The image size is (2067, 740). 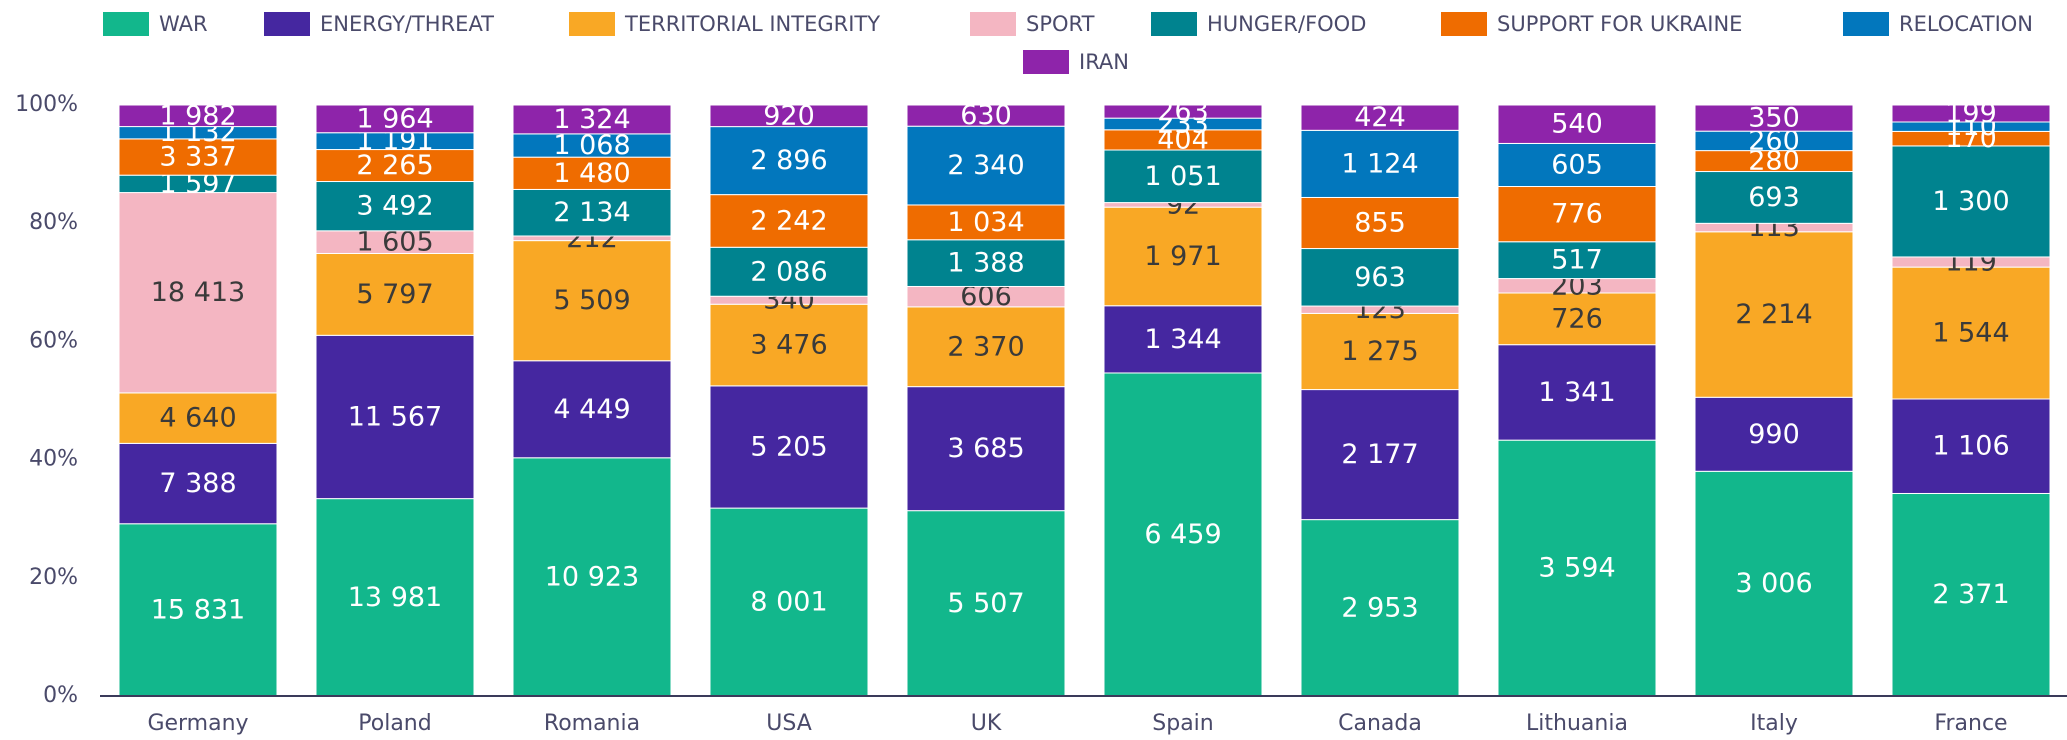 I want to click on data-label: 1 275, so click(x=1379, y=351).